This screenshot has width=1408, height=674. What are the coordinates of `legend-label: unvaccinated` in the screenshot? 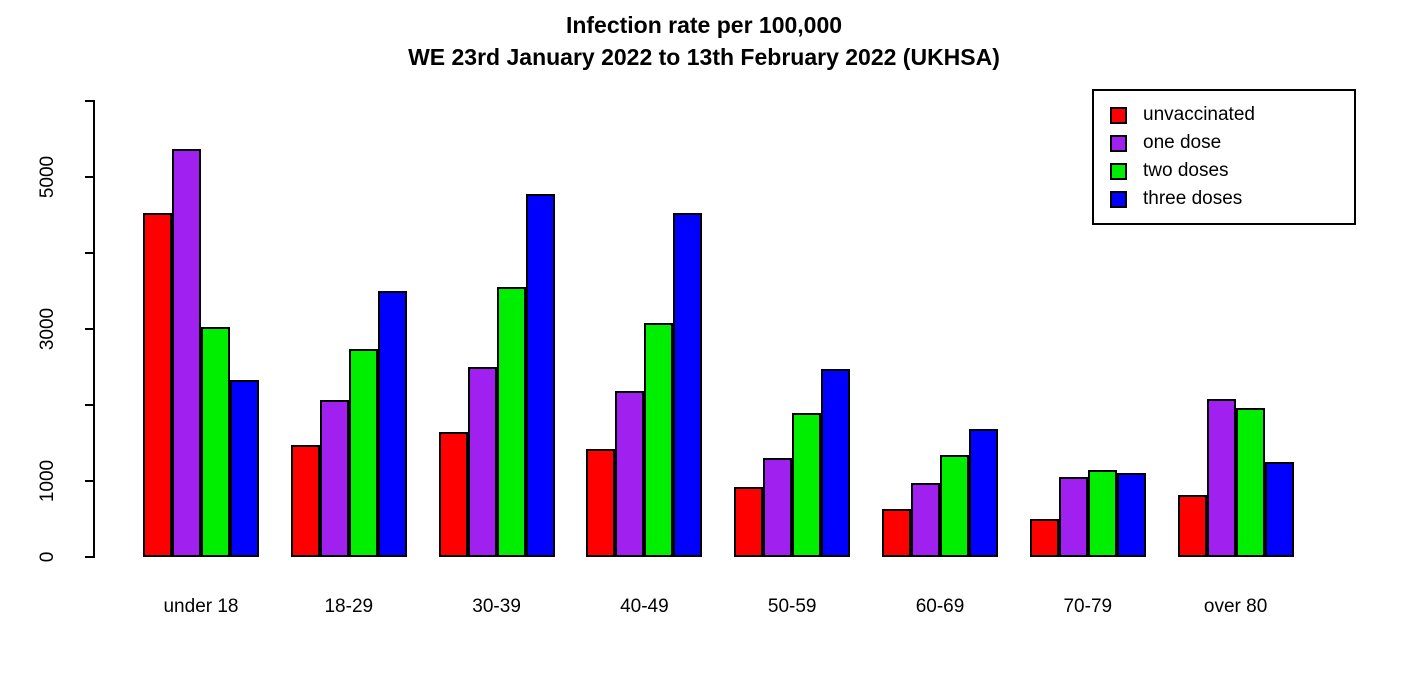 It's located at (1199, 114).